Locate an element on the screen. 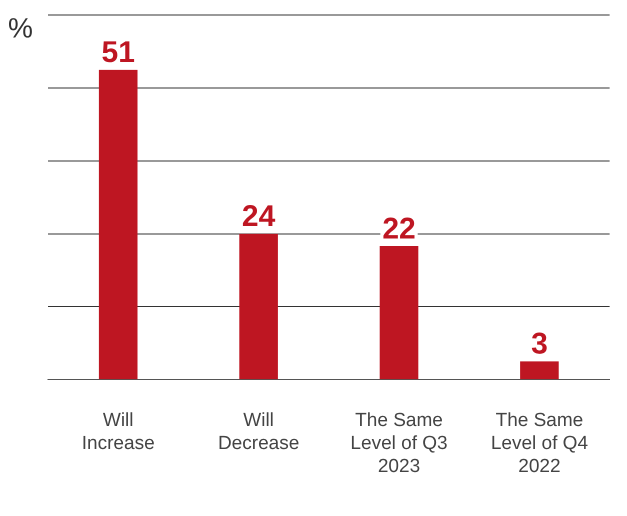  x-tick-label: Will Increase is located at coordinates (118, 432).